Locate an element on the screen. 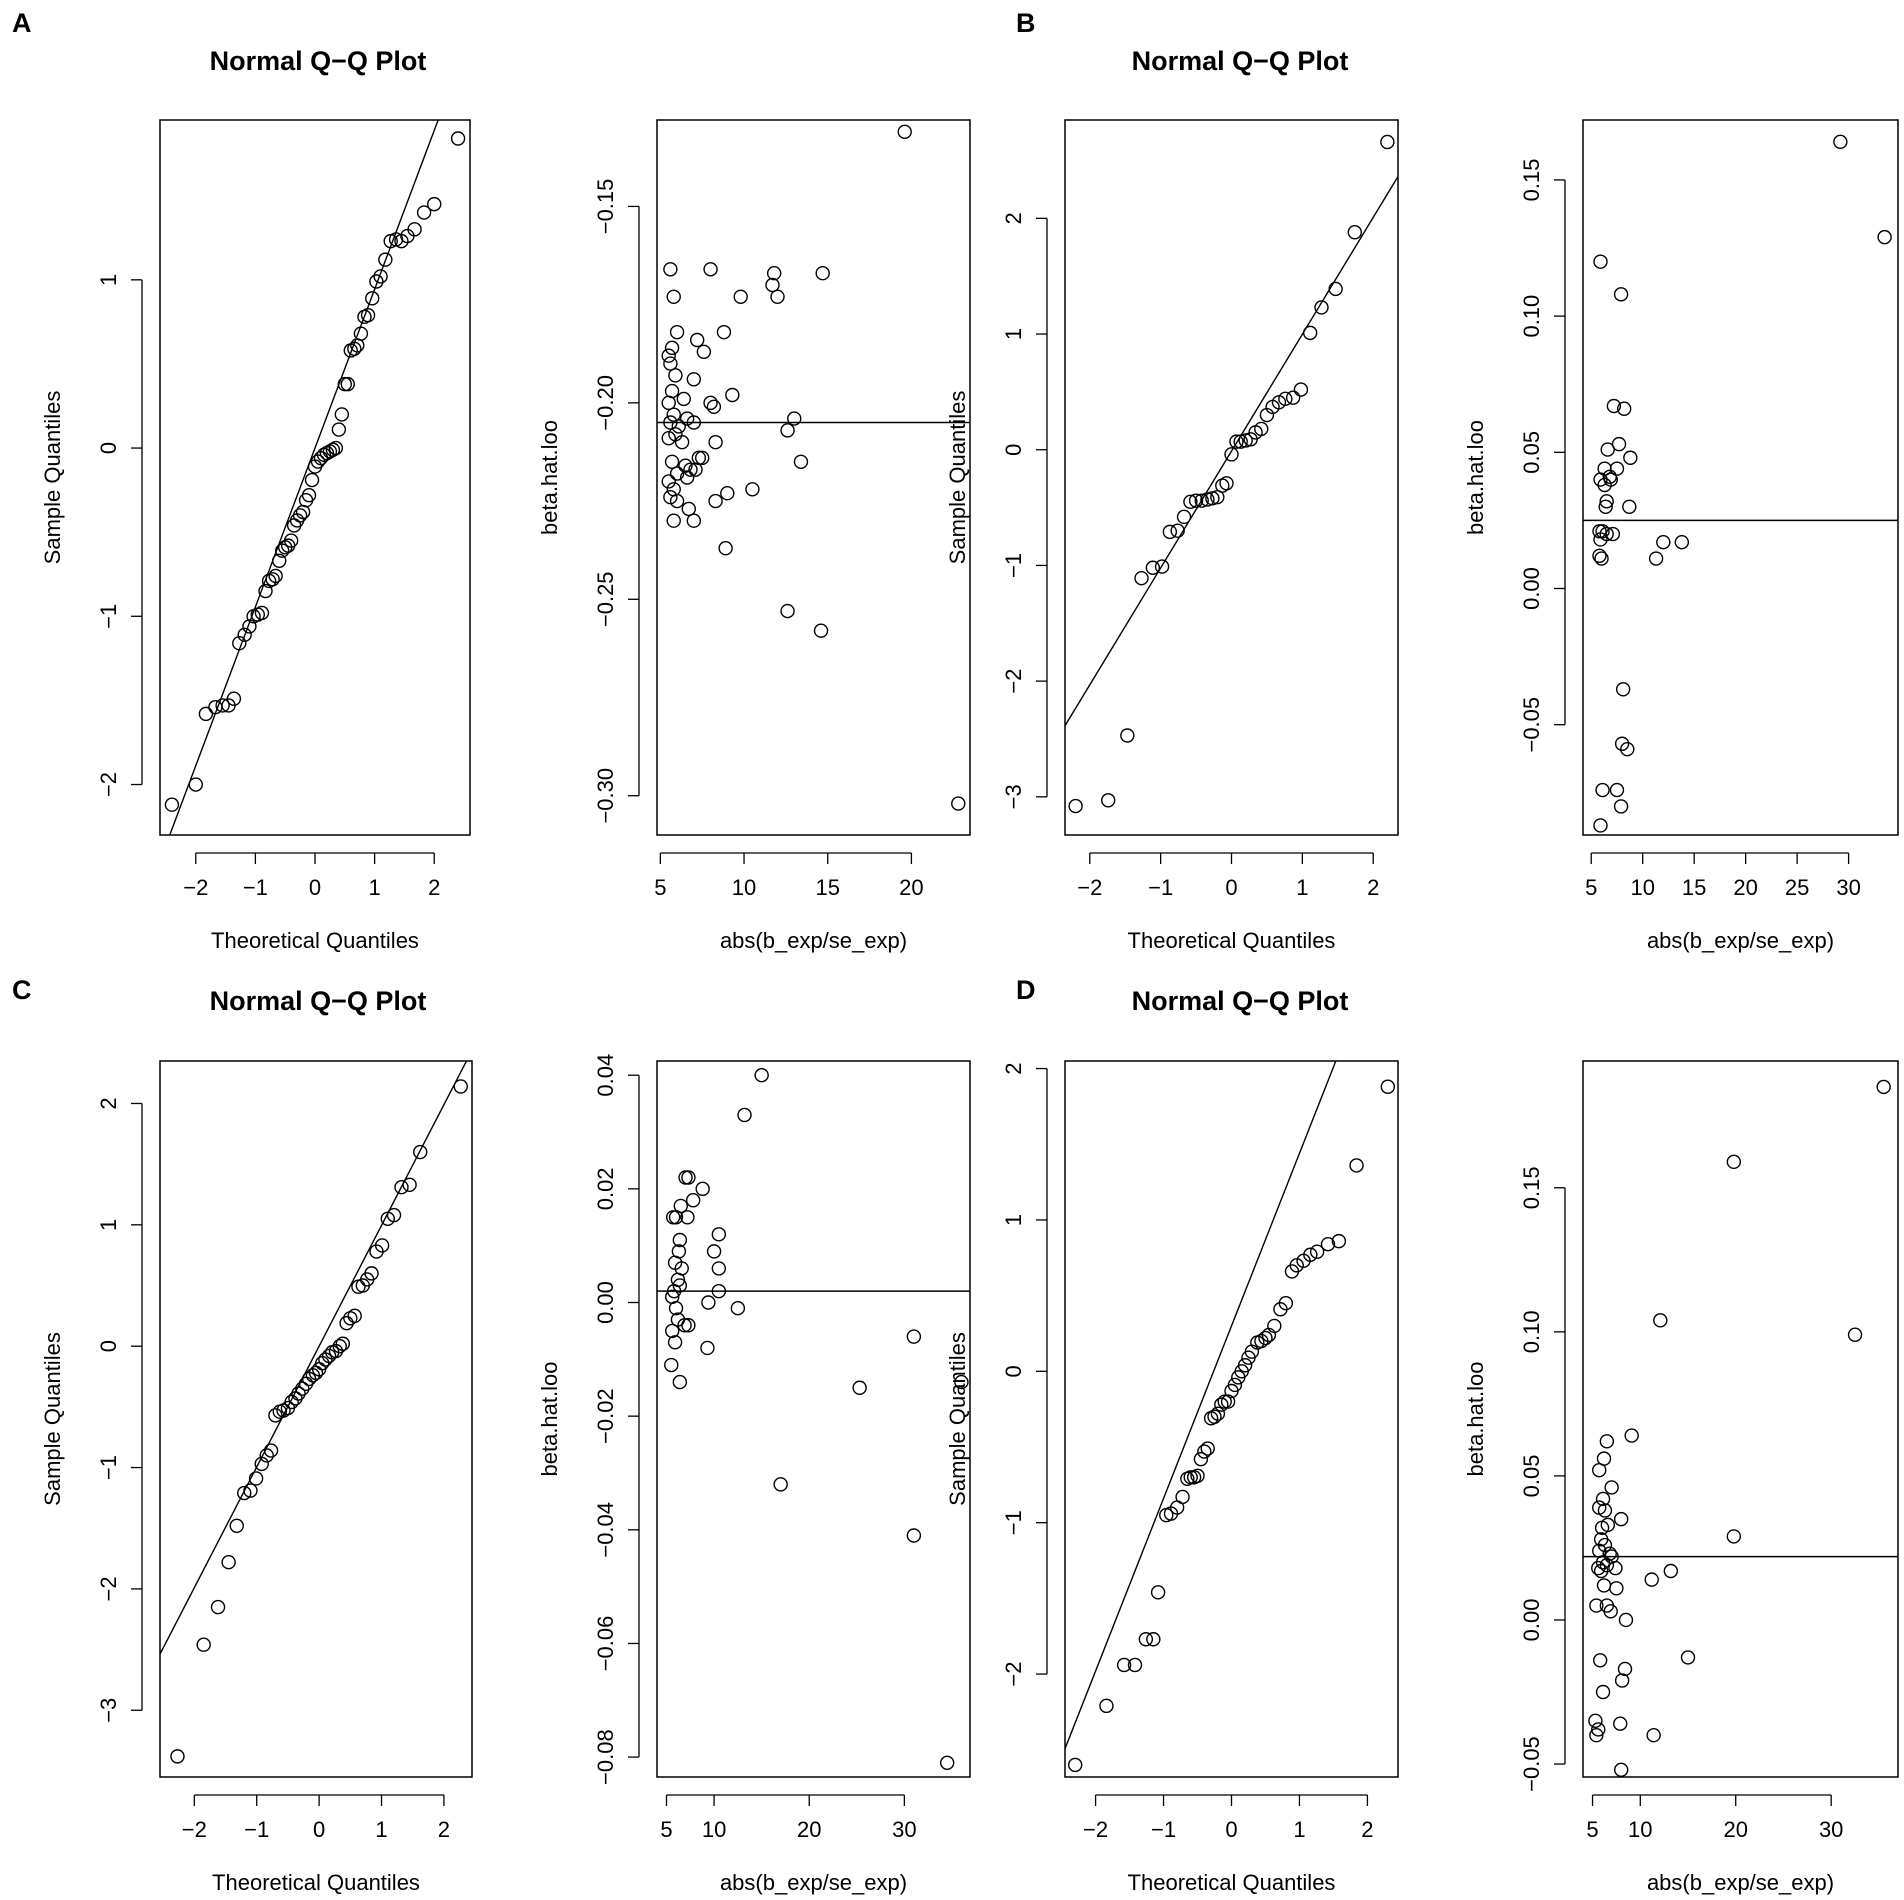  chart-7-x-tick-label: 2 is located at coordinates (1367, 1829).